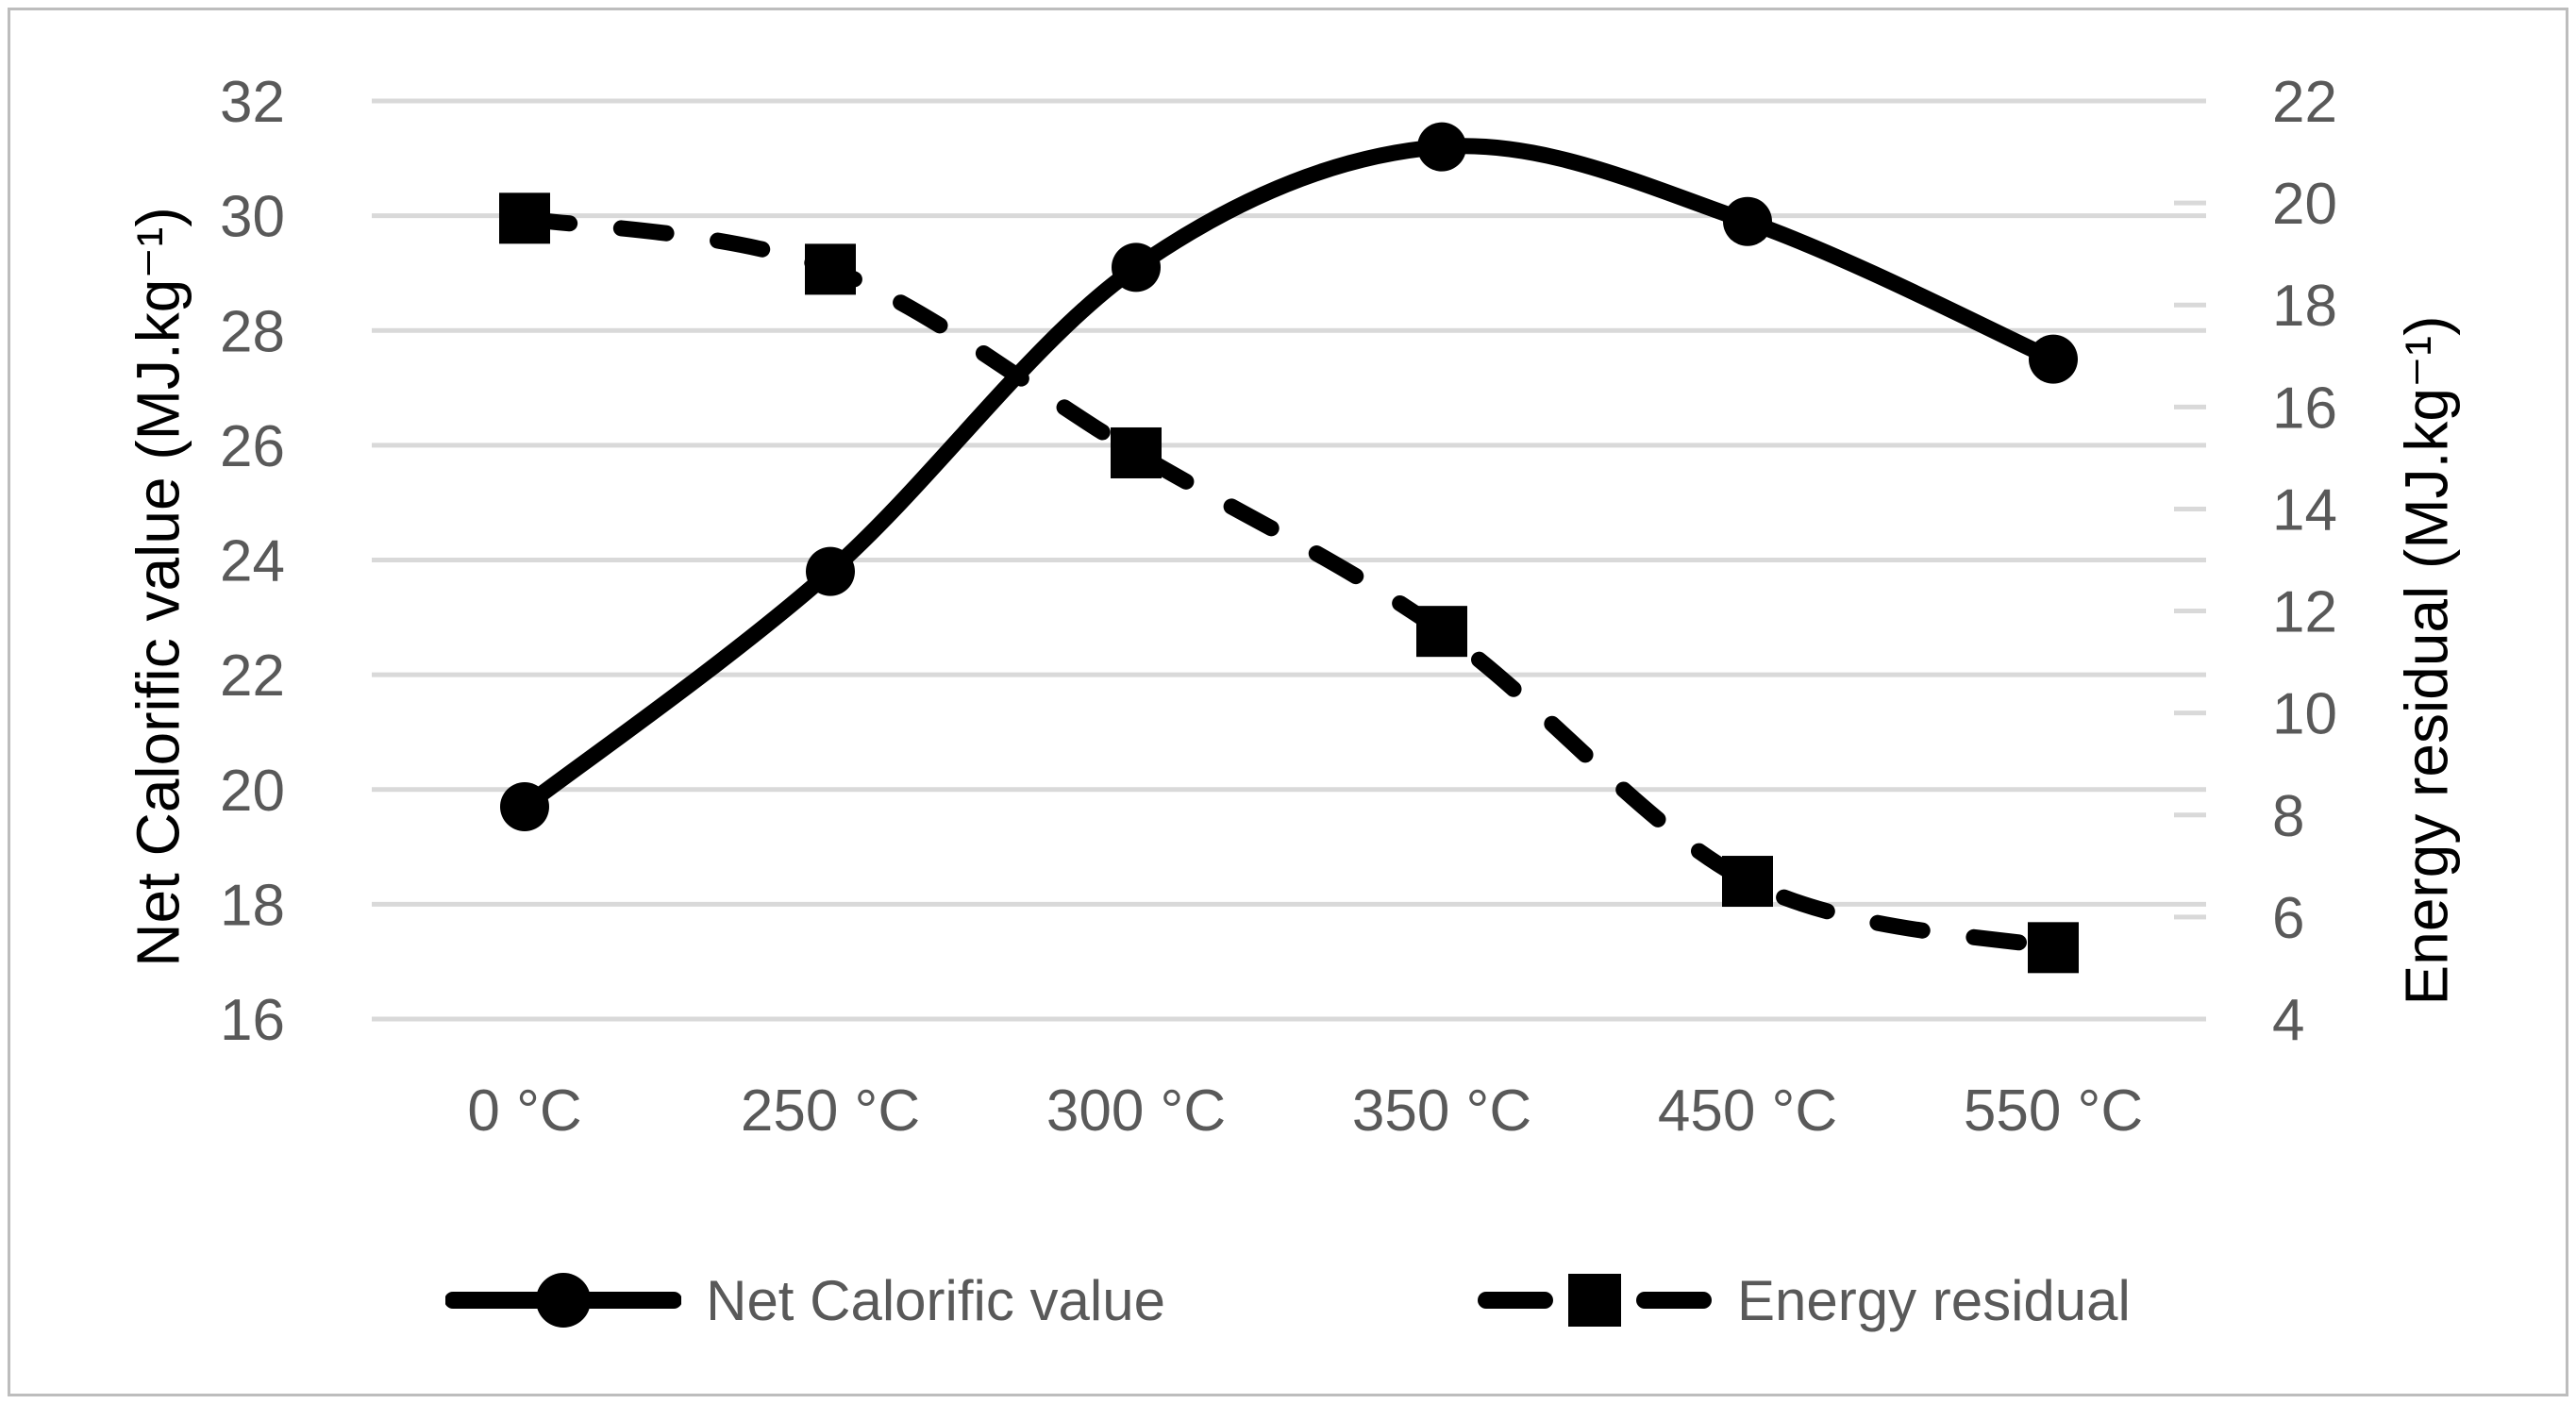 The width and height of the screenshot is (2576, 1404). Describe the element at coordinates (2304, 306) in the screenshot. I see `right-axis-tick-label: 18` at that location.